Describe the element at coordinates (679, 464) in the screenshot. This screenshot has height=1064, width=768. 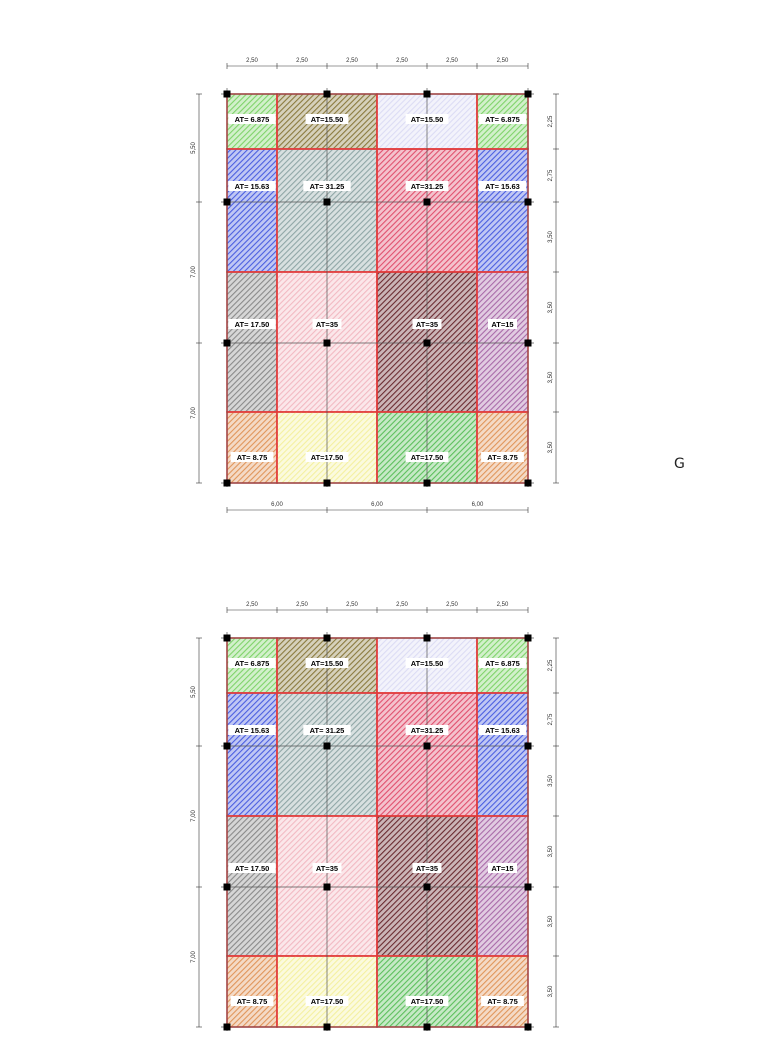
I see `g-label: G` at that location.